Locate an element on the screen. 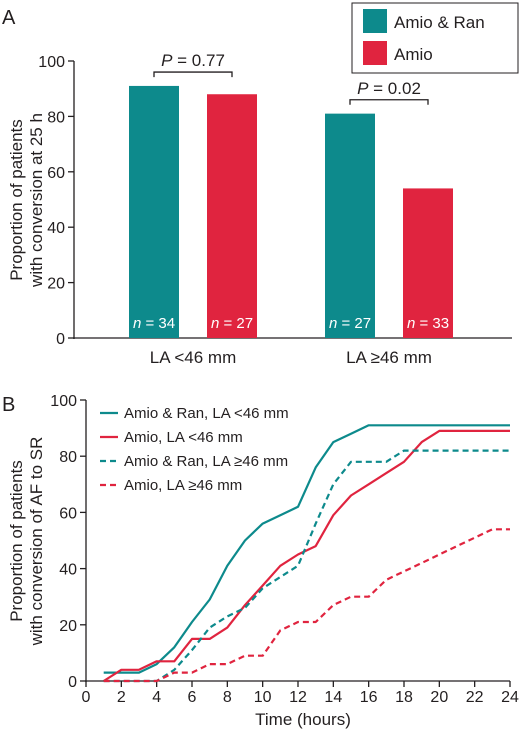 This screenshot has width=520, height=733. panel-b-x-tick-label: 0 is located at coordinates (86, 697).